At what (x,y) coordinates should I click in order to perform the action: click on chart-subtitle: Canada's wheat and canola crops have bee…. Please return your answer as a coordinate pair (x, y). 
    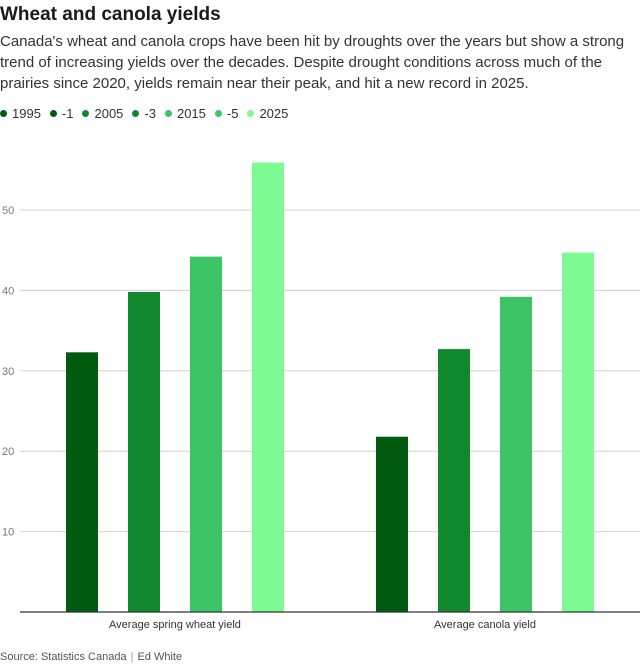
    Looking at the image, I should click on (312, 62).